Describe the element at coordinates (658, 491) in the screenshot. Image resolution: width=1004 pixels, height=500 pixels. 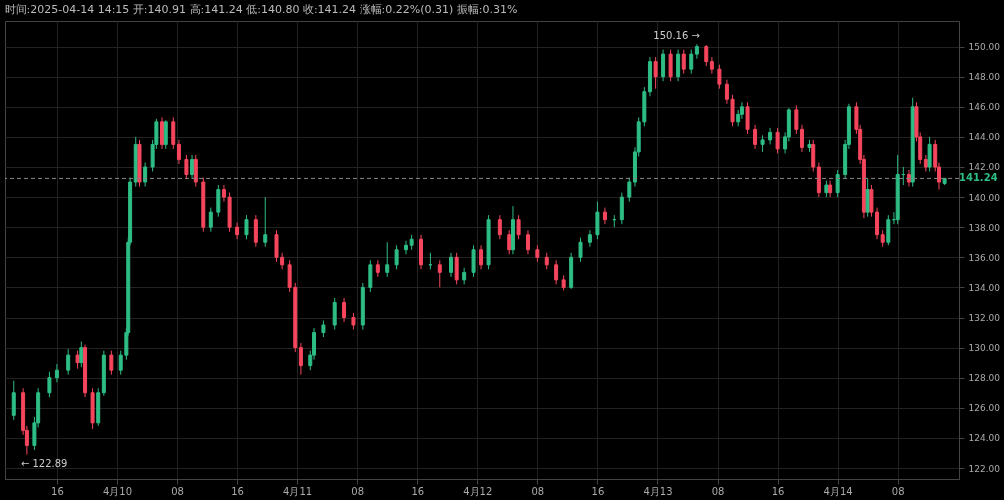
I see `x-tick-label: 4月13` at that location.